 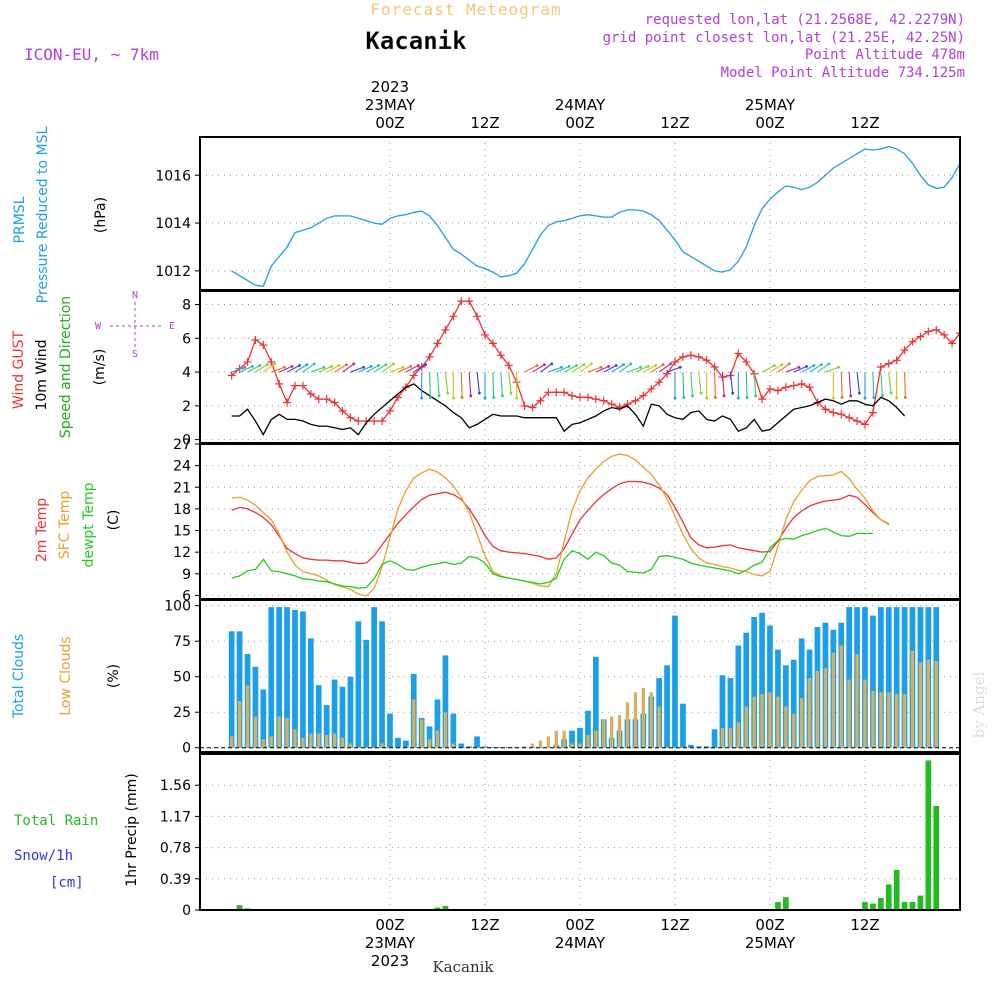 I want to click on temp-unit: (C), so click(x=114, y=520).